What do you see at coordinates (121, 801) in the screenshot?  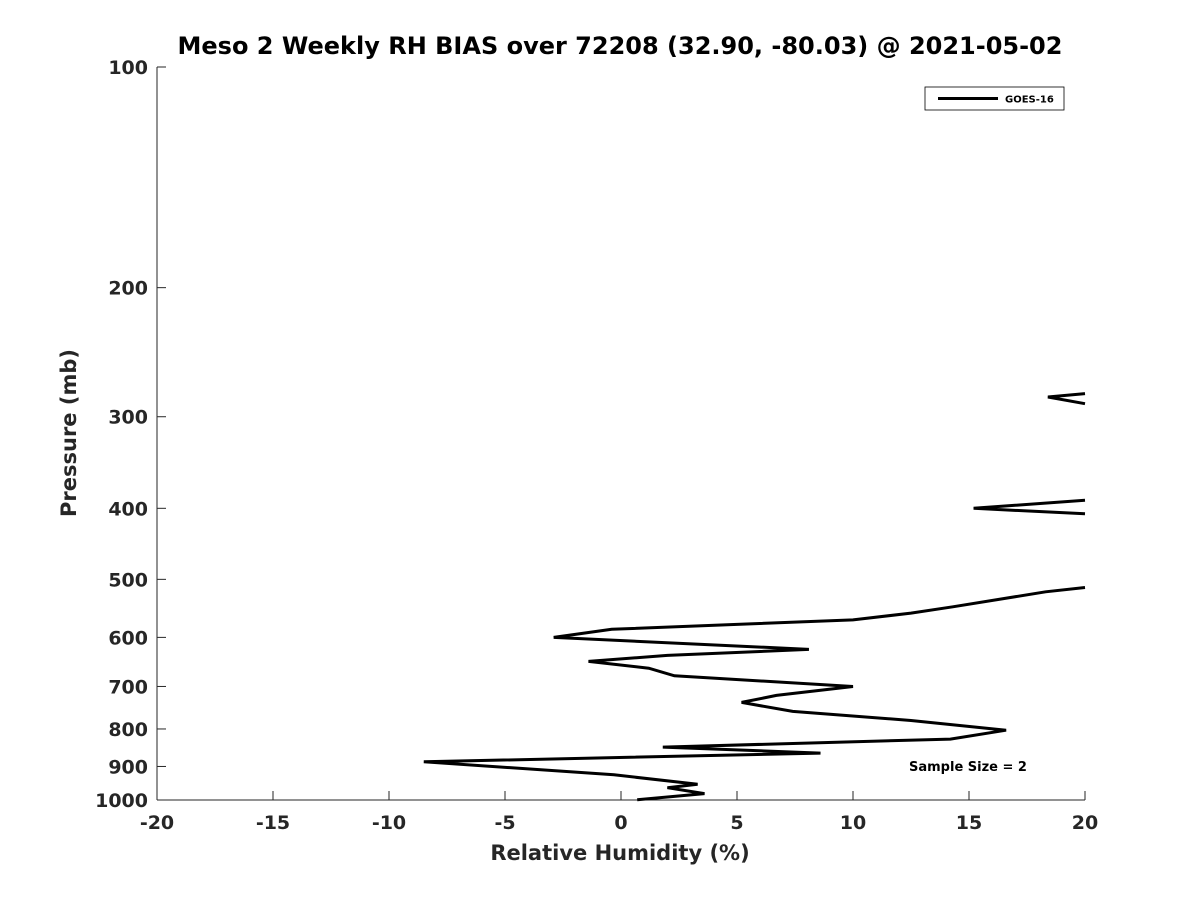 I see `y-tick-label: 1000` at bounding box center [121, 801].